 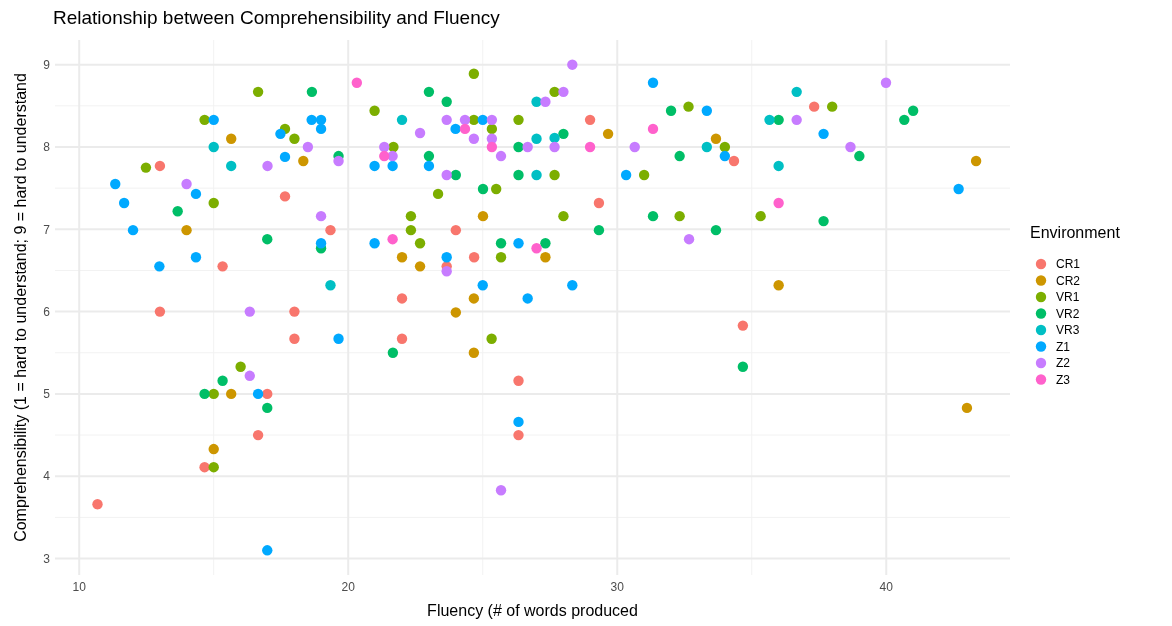 What do you see at coordinates (1063, 379) in the screenshot?
I see `legend-label: Z3` at bounding box center [1063, 379].